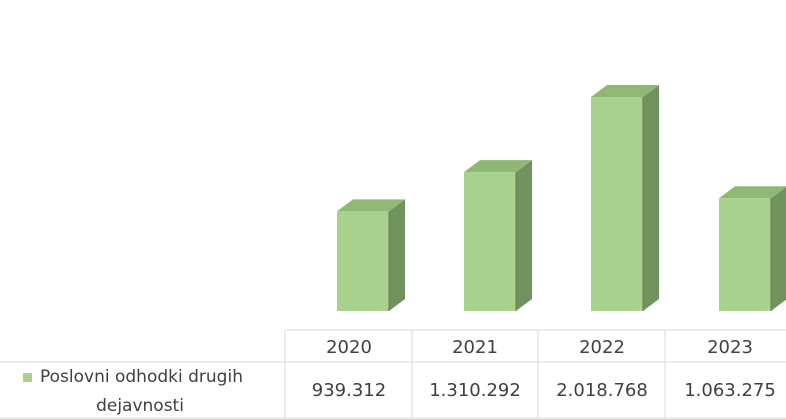  Describe the element at coordinates (140, 406) in the screenshot. I see `legend-label-line-2: dejavnosti` at that location.